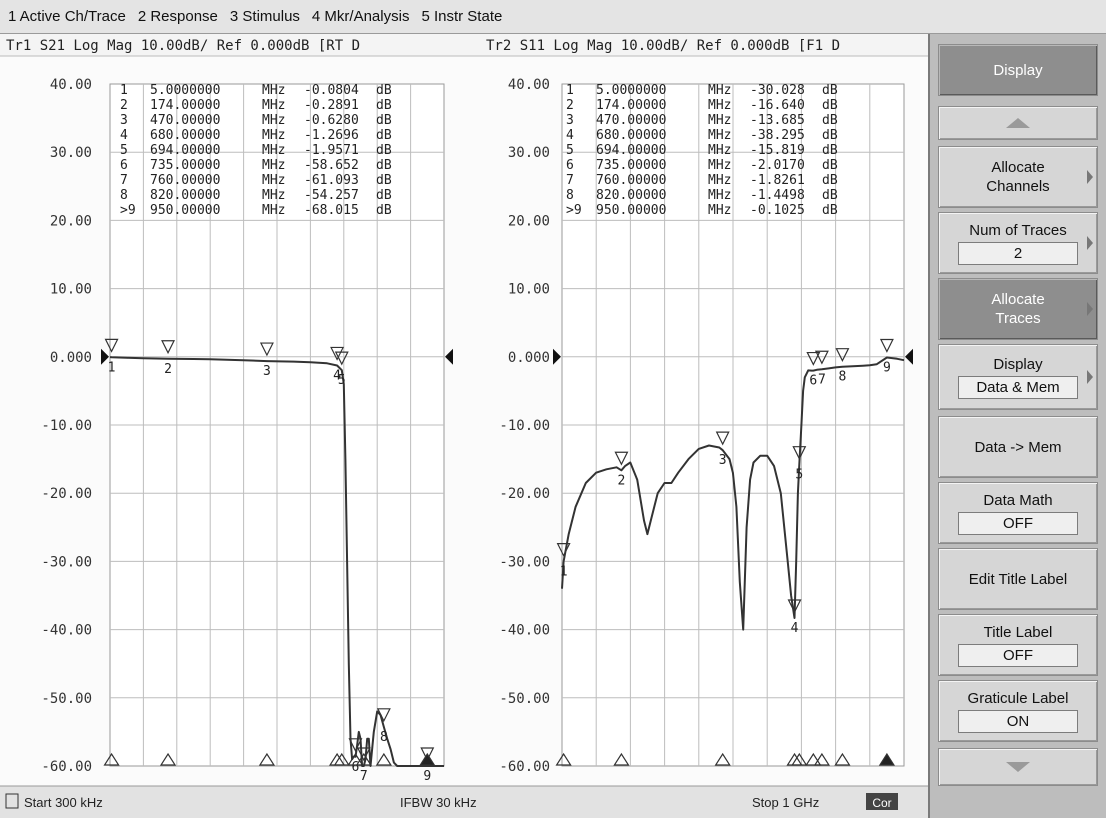 The width and height of the screenshot is (1106, 818). I want to click on chart2-marker-label: 8, so click(843, 377).